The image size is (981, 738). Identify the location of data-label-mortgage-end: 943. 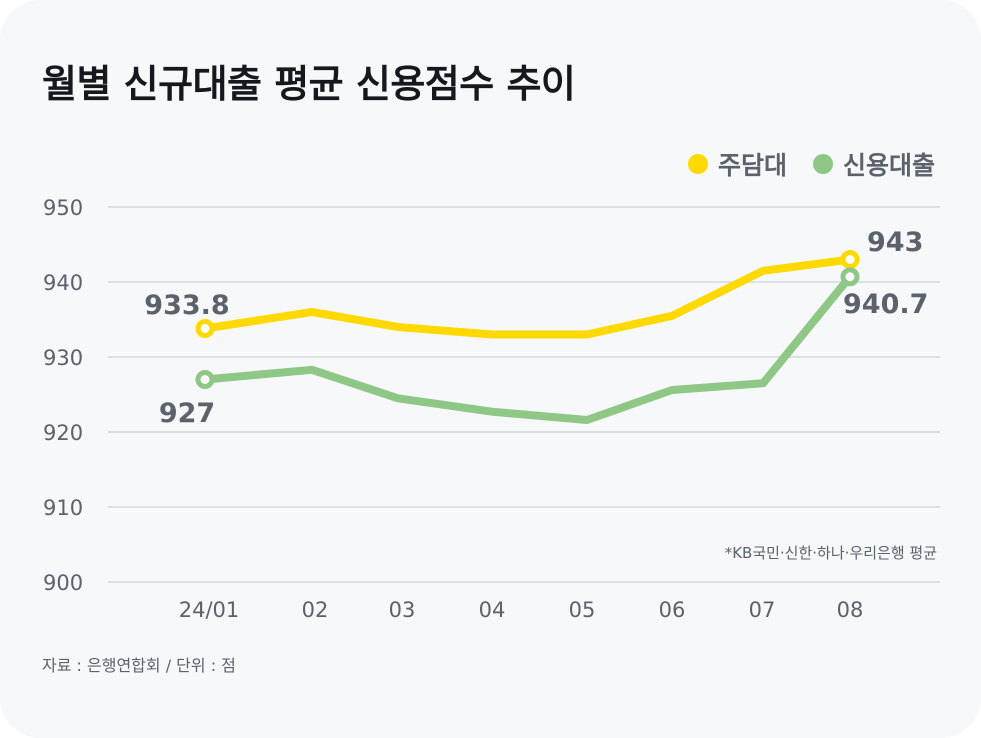
(895, 242).